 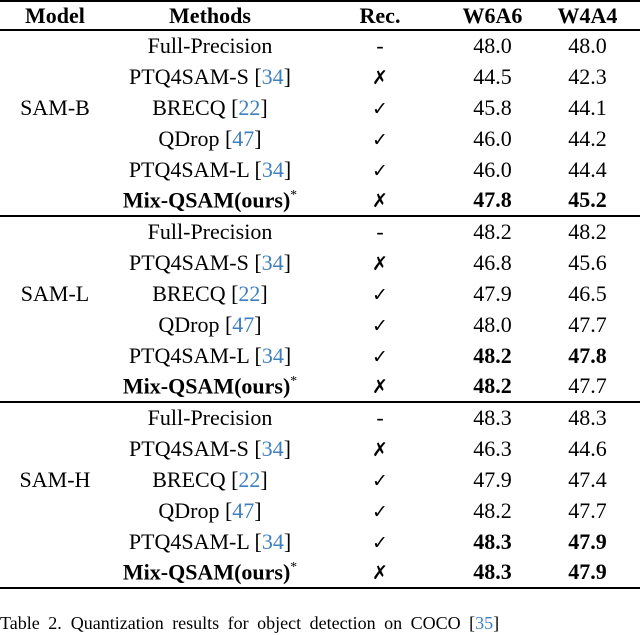 I want to click on w4a4-value: 47.9, so click(x=587, y=571).